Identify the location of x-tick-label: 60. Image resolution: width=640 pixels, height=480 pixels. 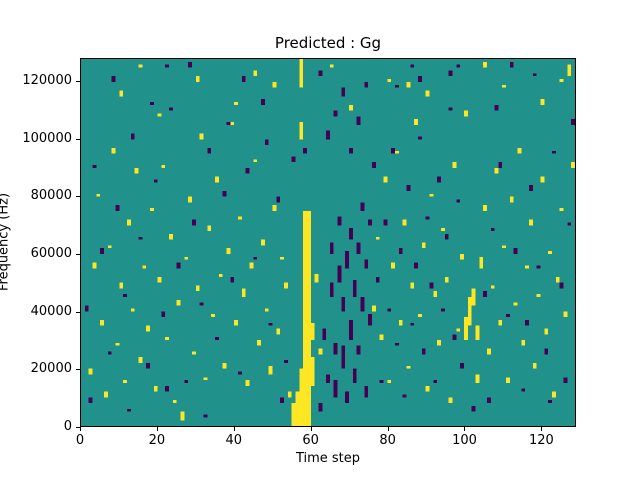
(310, 440).